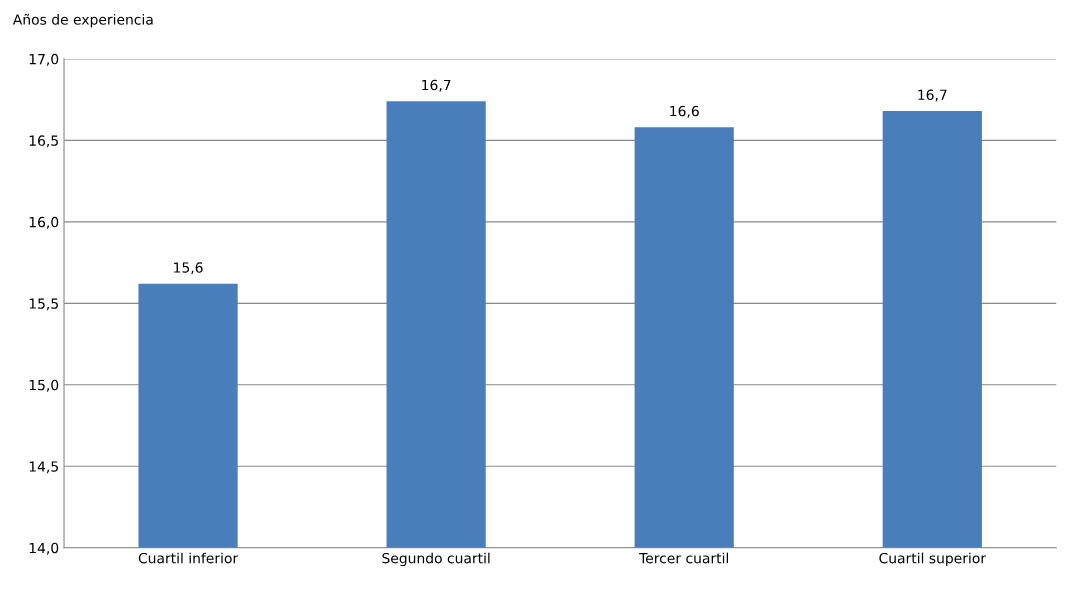  What do you see at coordinates (43, 467) in the screenshot?
I see `y-tick-label: 14,5` at bounding box center [43, 467].